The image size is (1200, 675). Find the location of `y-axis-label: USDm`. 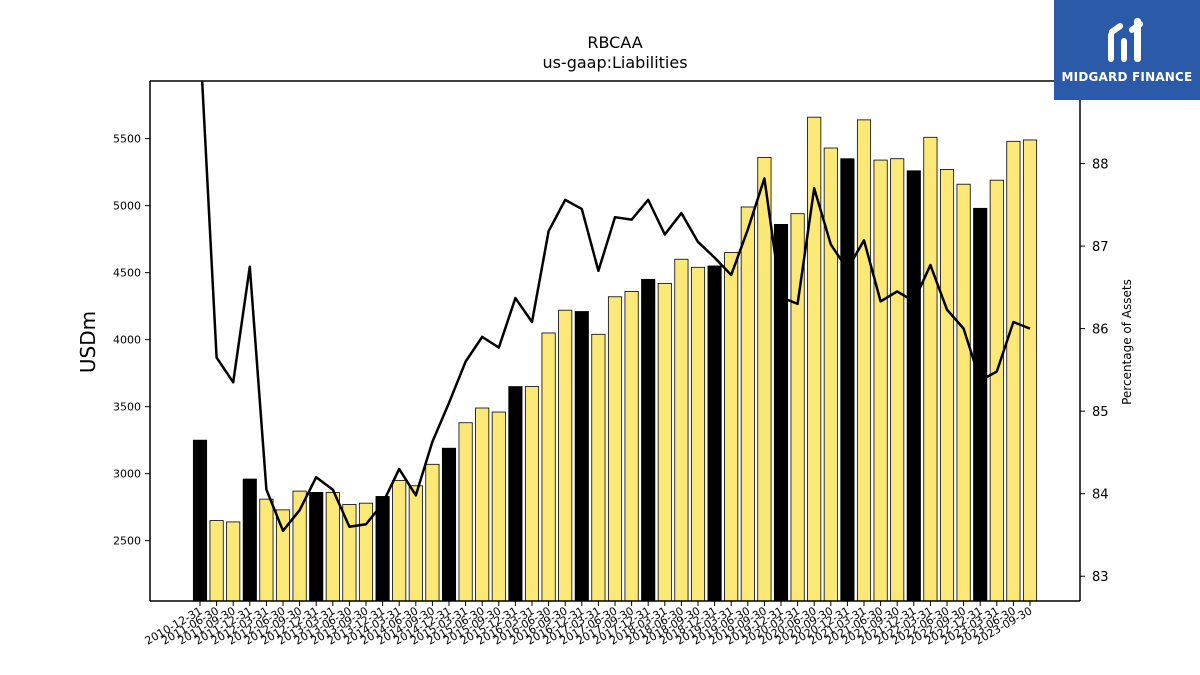

y-axis-label: USDm is located at coordinates (88, 342).